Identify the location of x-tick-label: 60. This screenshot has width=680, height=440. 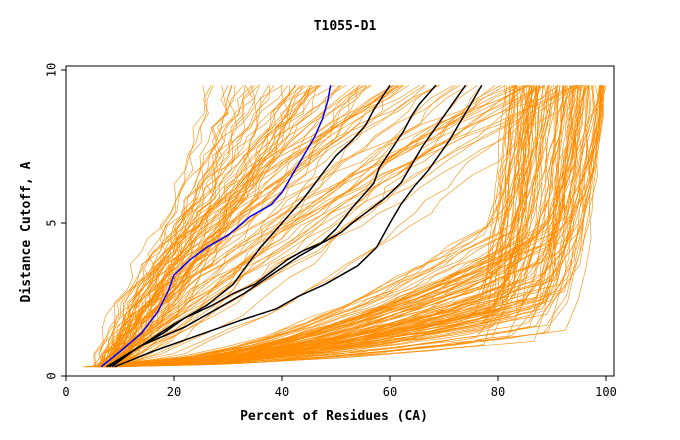
(390, 392).